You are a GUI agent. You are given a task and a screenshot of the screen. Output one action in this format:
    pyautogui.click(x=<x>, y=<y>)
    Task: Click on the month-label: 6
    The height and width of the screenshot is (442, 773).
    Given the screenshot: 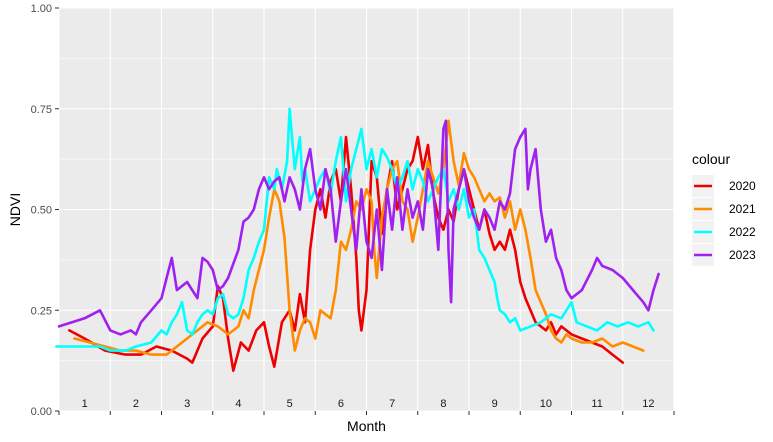 What is the action you would take?
    pyautogui.click(x=341, y=404)
    